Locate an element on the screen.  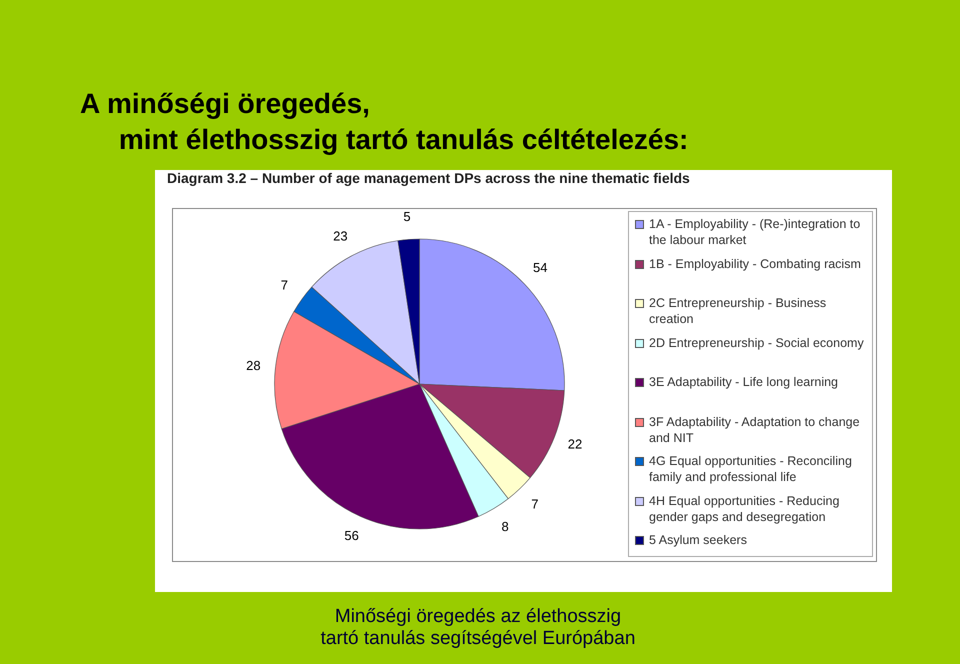
text: Minőségi öregedés az élethosszig tartó tanulás segítségével Európában is located at coordinates (478, 628).